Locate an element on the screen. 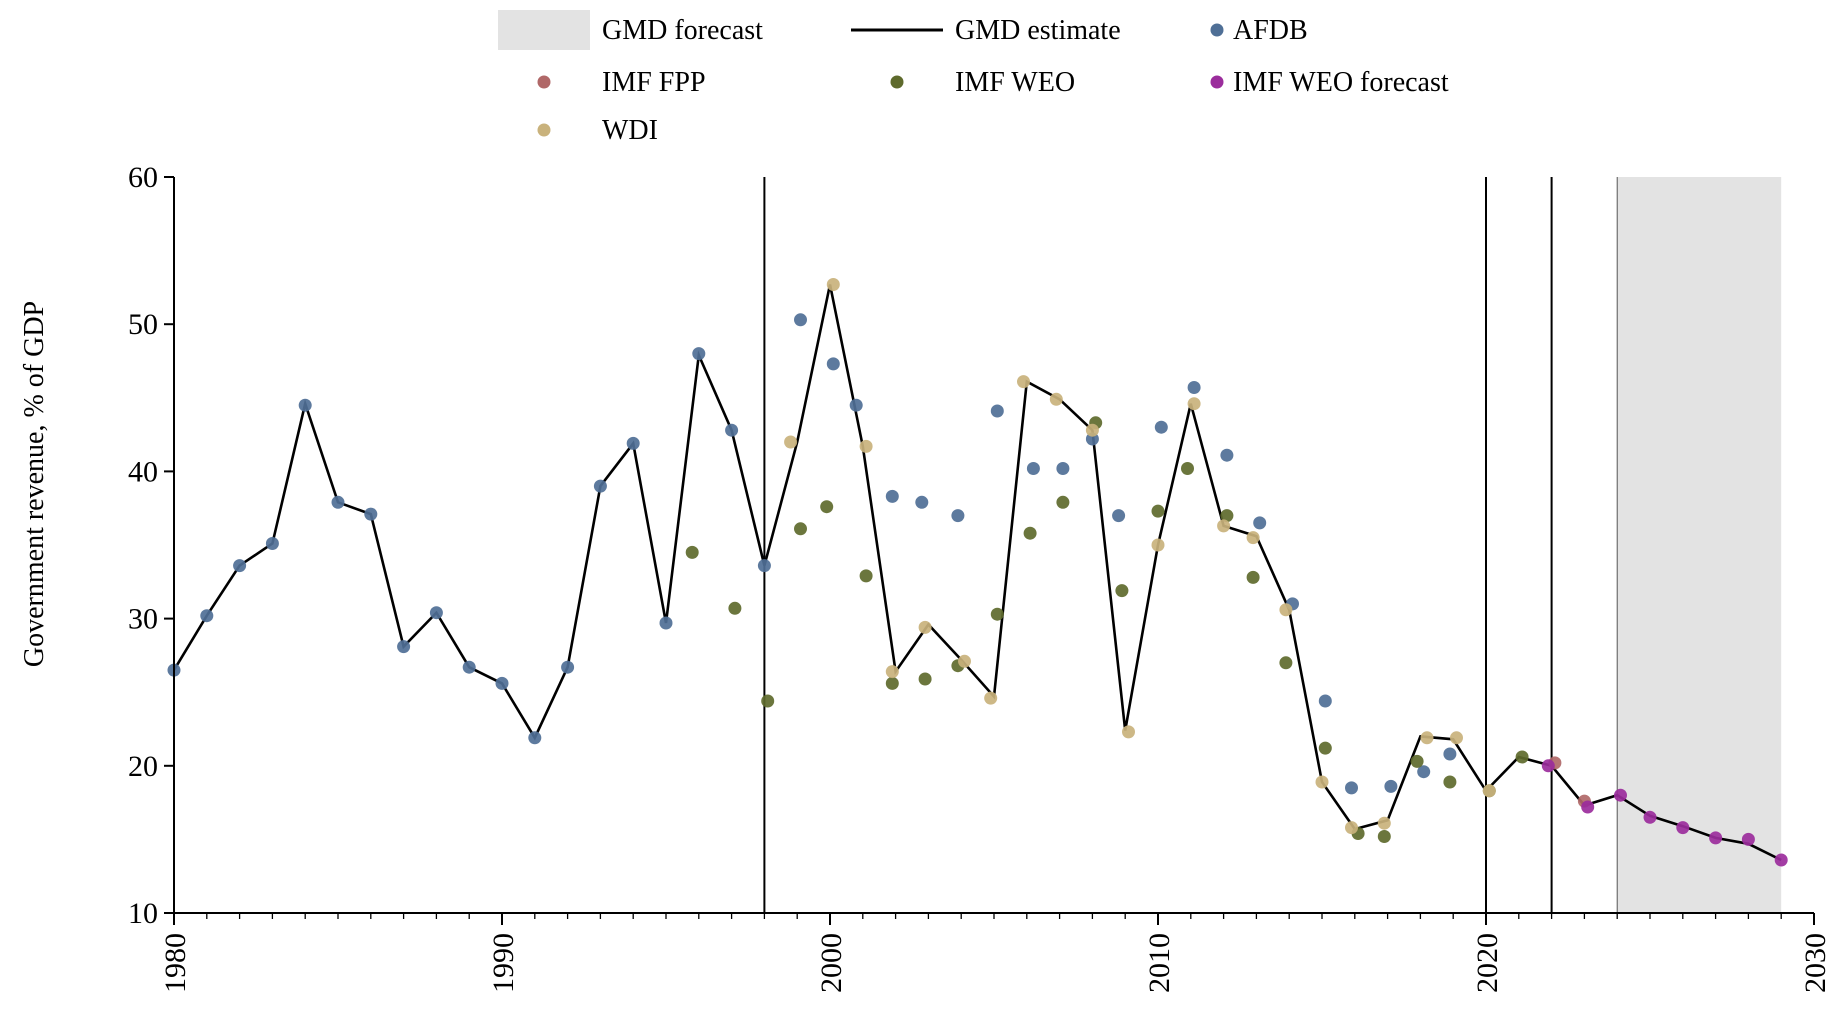 The image size is (1840, 1017). legend-item-gmd-forecast: GMD forecast is located at coordinates (630, 30).